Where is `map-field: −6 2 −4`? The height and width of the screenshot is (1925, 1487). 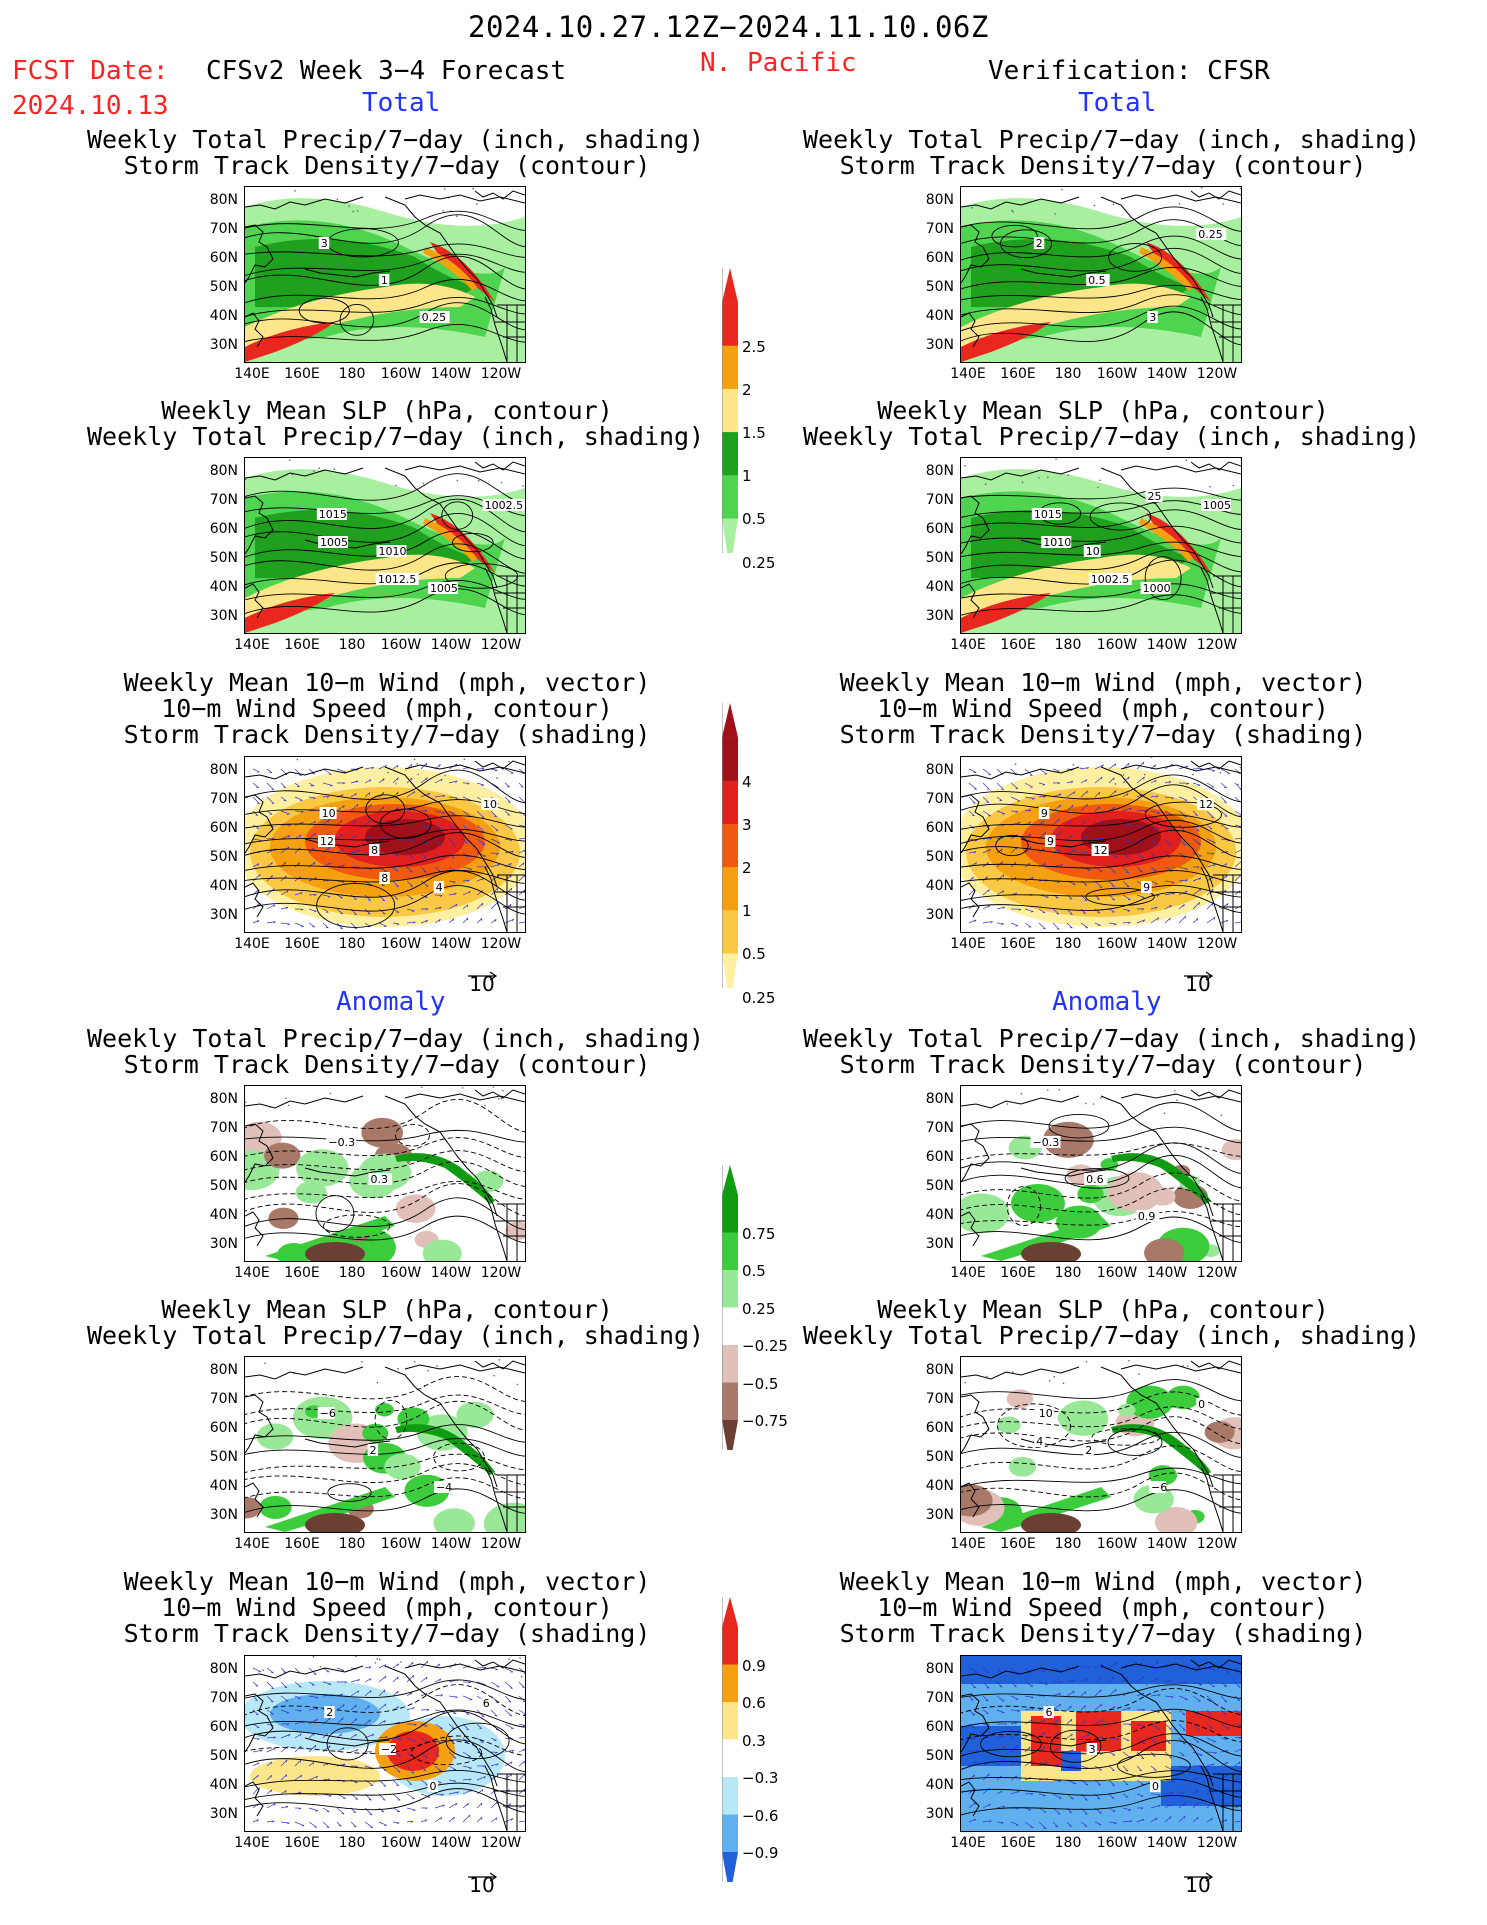 map-field: −6 2 −4 is located at coordinates (385, 1444).